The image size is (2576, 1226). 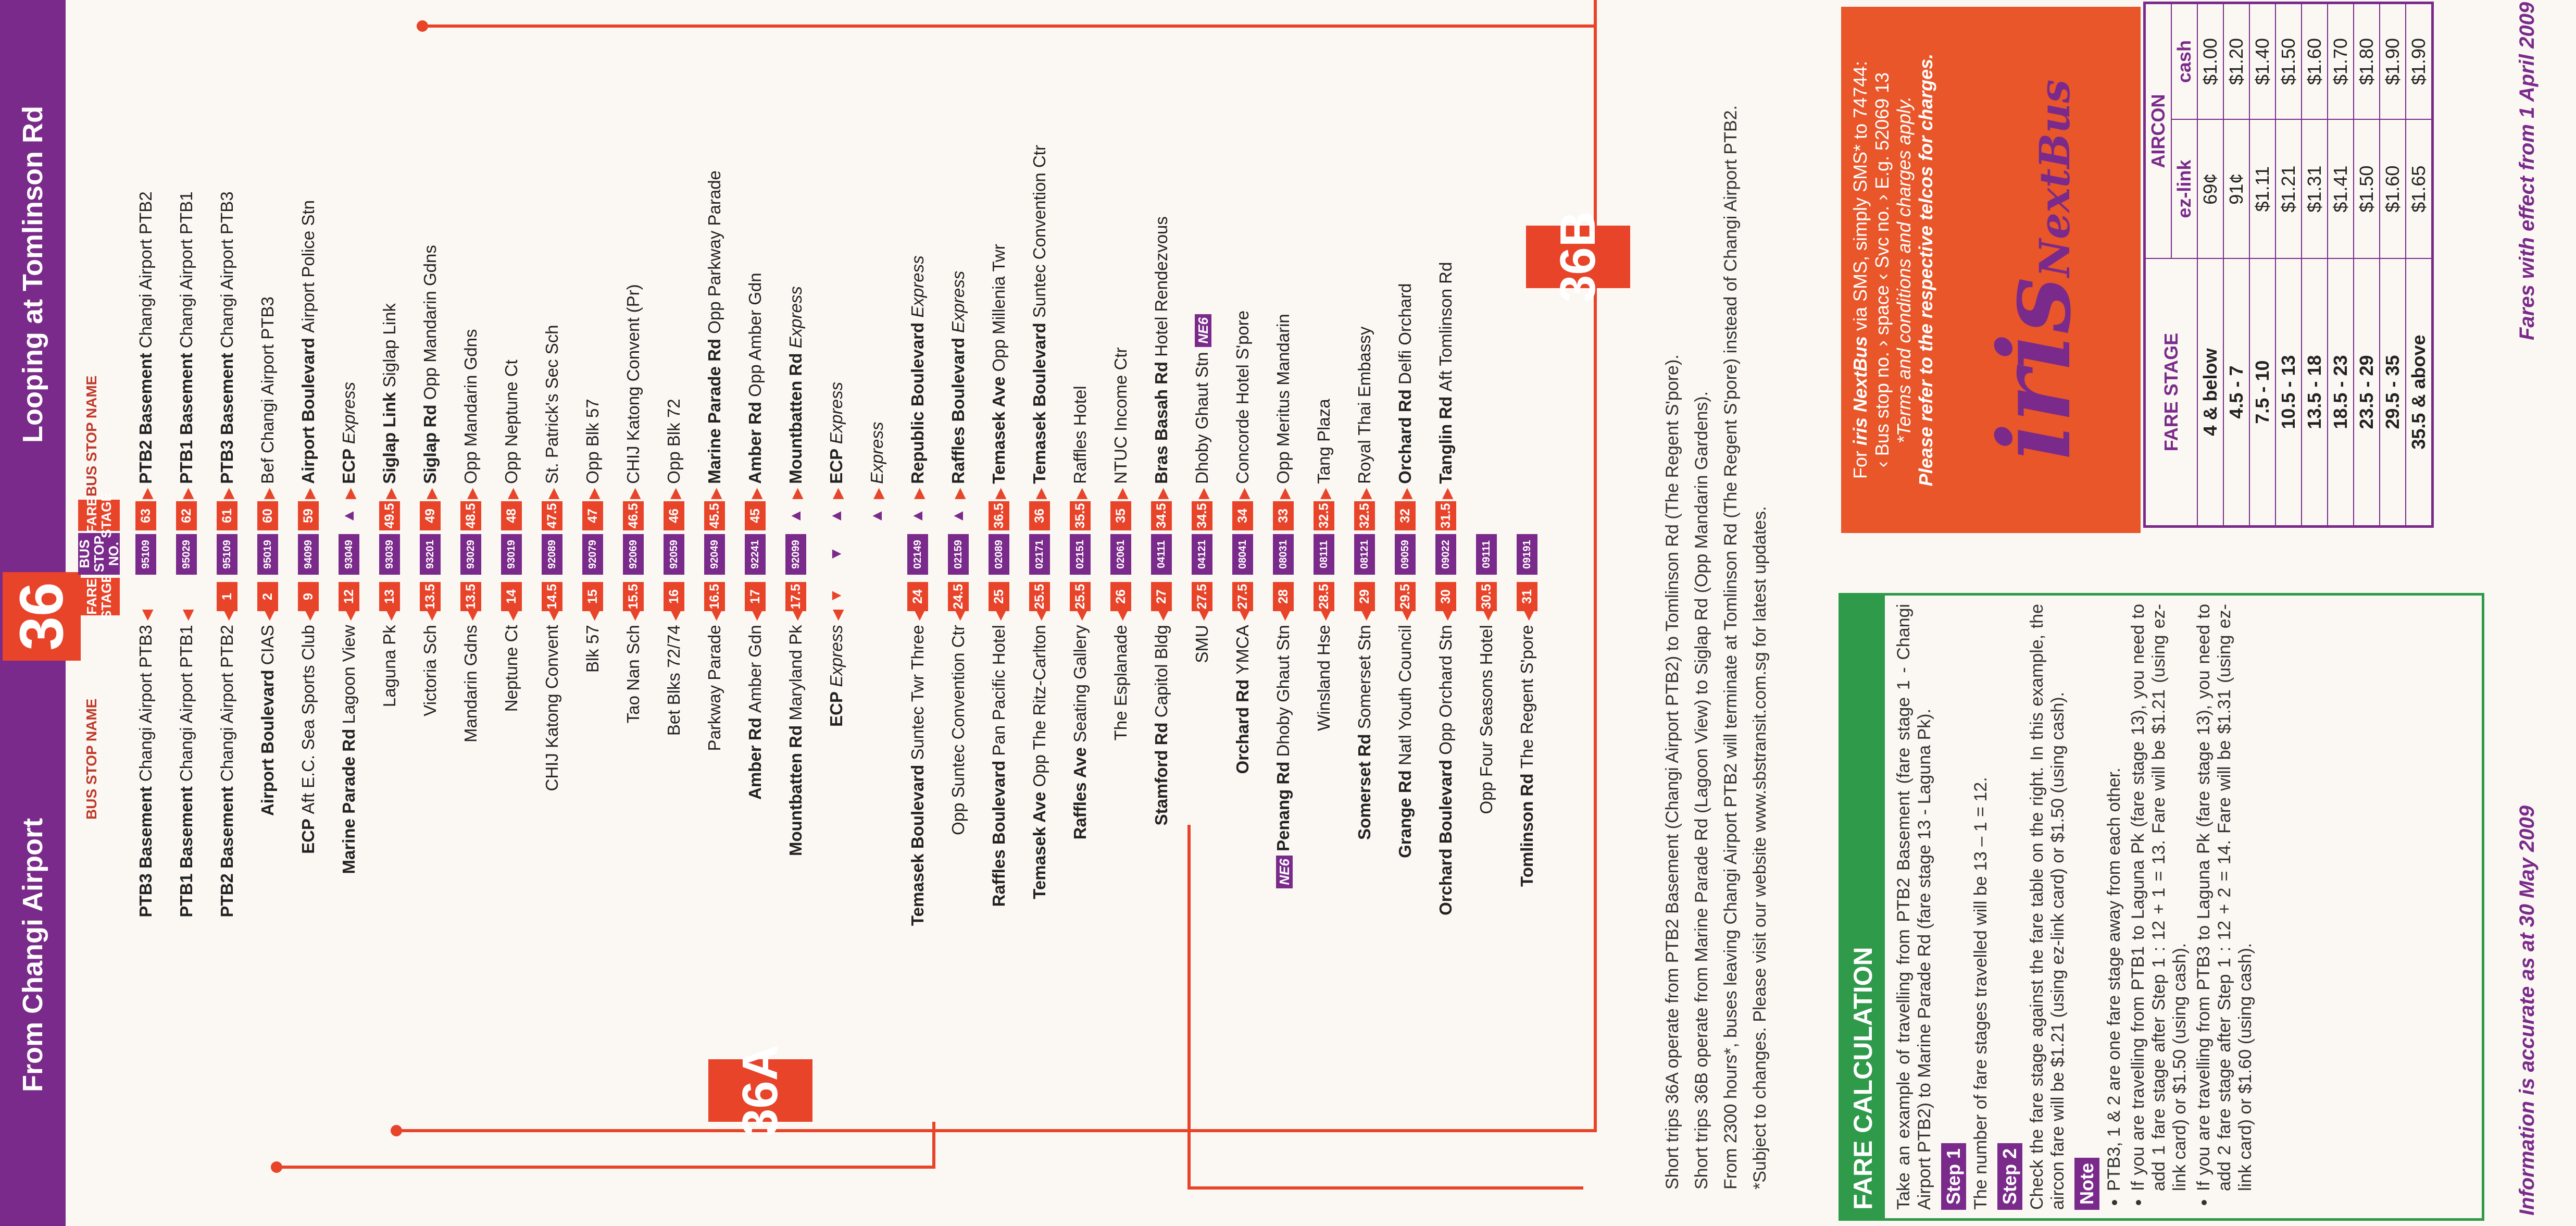 I want to click on fare-row: 29.5 - 35 $1.60 $1.90, so click(x=2393, y=265).